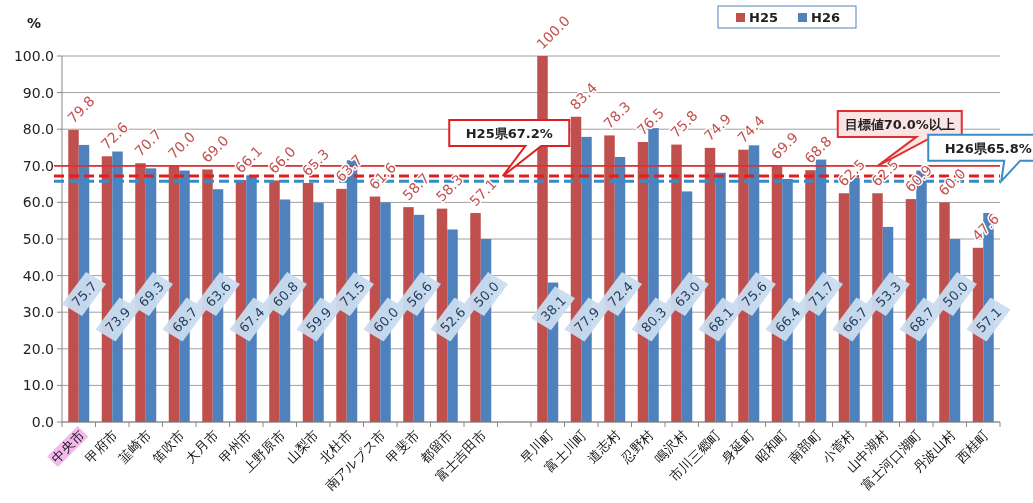  Describe the element at coordinates (34, 23) in the screenshot. I see `y-axis-title: %` at that location.